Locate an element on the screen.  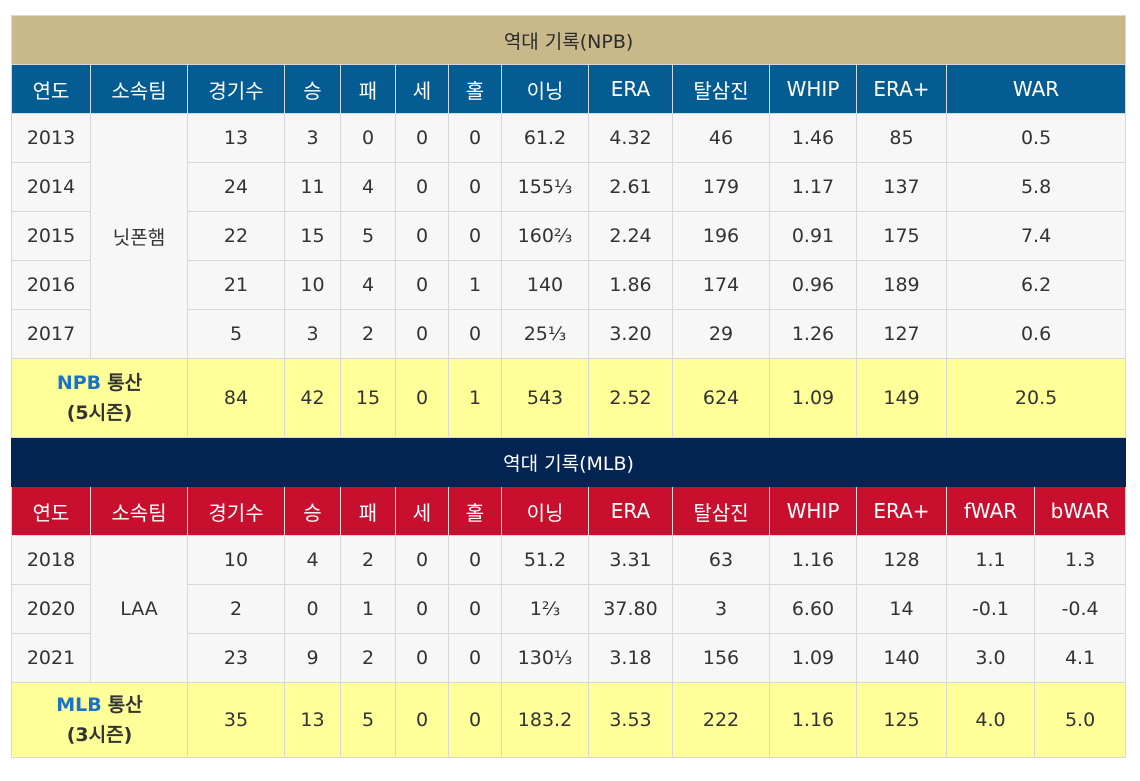
cell-wins: 11 is located at coordinates (312, 187).